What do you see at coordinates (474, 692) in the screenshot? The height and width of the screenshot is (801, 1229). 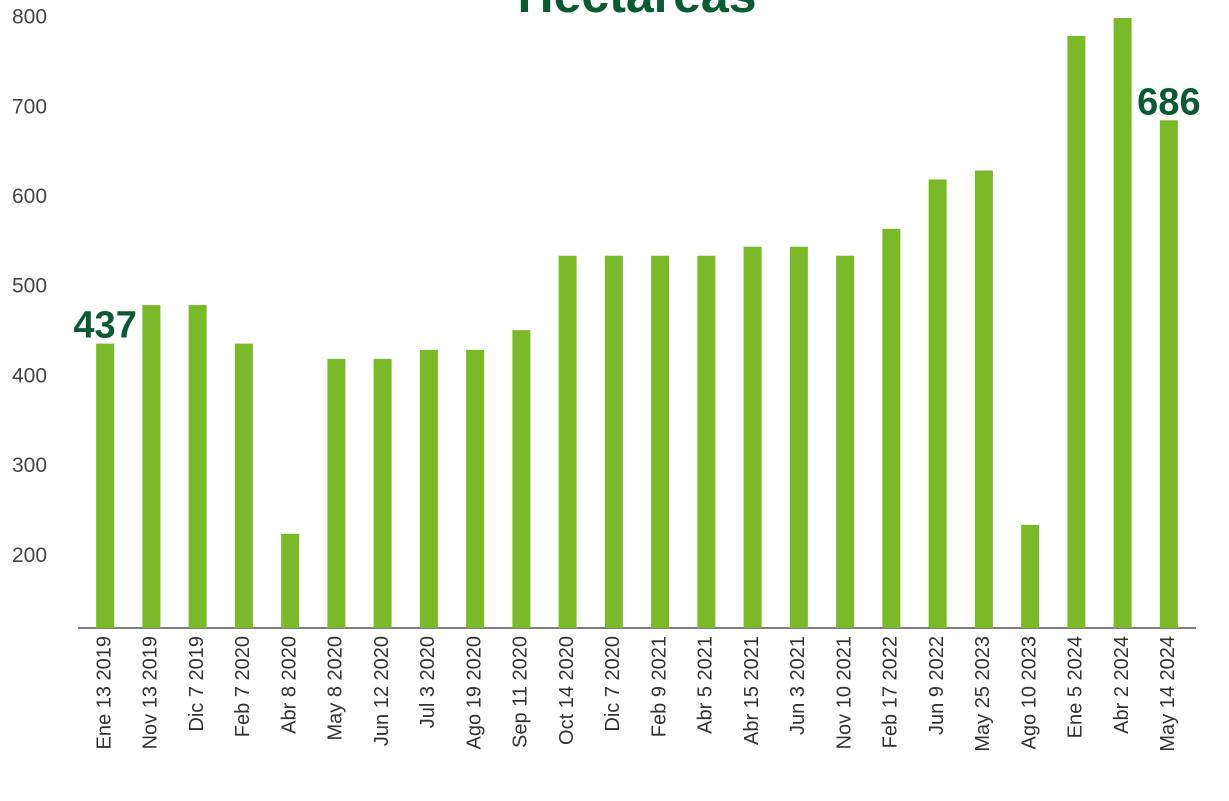 I see `x-tick-label: Ago 19 2020` at bounding box center [474, 692].